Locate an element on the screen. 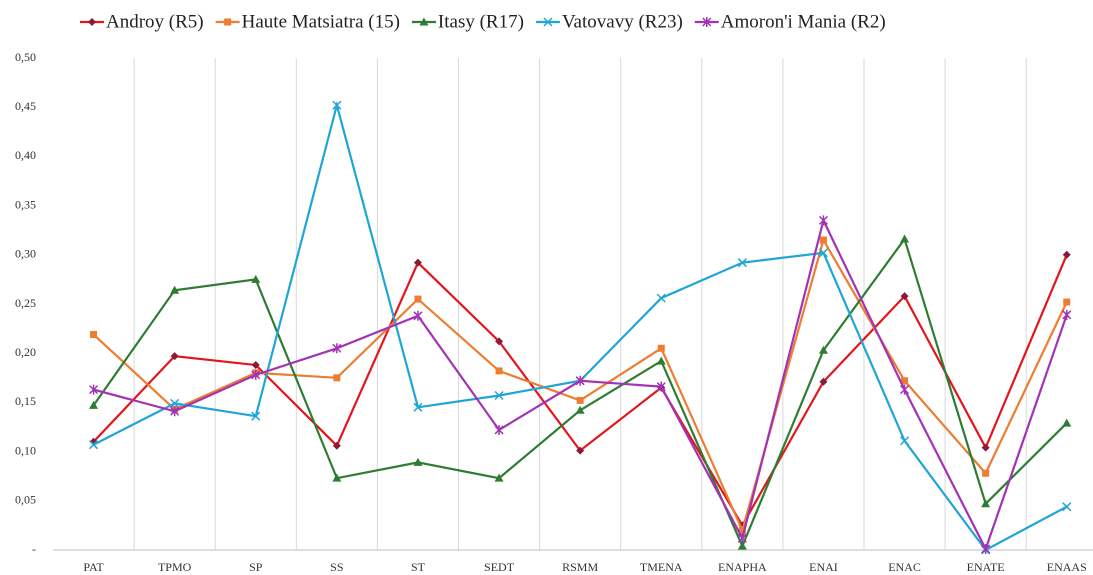 The height and width of the screenshot is (575, 1093). x-tick-label: SS is located at coordinates (336, 567).